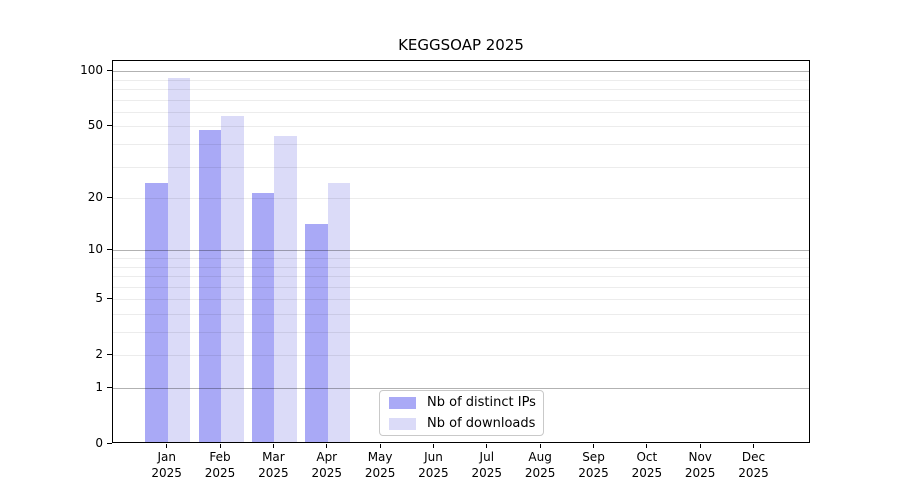 The height and width of the screenshot is (500, 900). Describe the element at coordinates (99, 298) in the screenshot. I see `y-tick-label: 5` at that location.